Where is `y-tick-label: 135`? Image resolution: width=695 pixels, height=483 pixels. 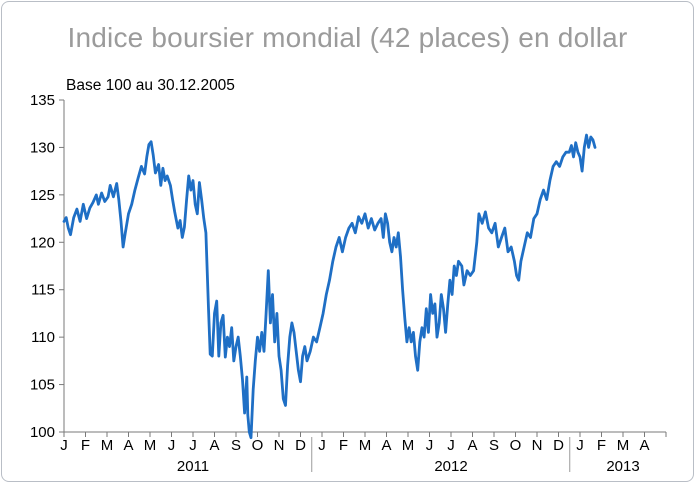
y-tick-label: 135 is located at coordinates (42, 100).